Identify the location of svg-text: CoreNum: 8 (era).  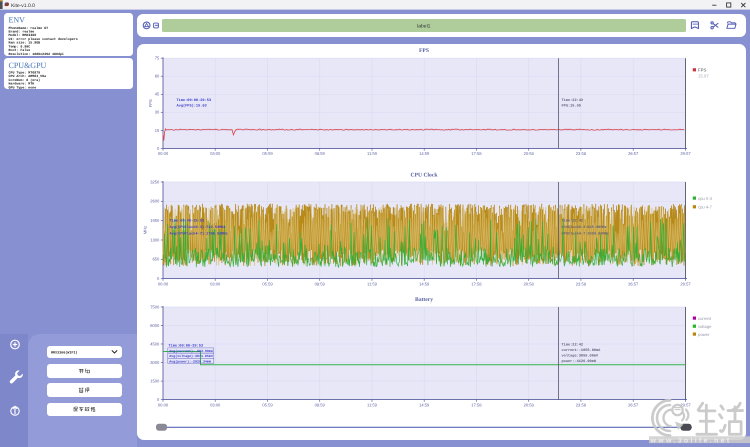
(25, 80).